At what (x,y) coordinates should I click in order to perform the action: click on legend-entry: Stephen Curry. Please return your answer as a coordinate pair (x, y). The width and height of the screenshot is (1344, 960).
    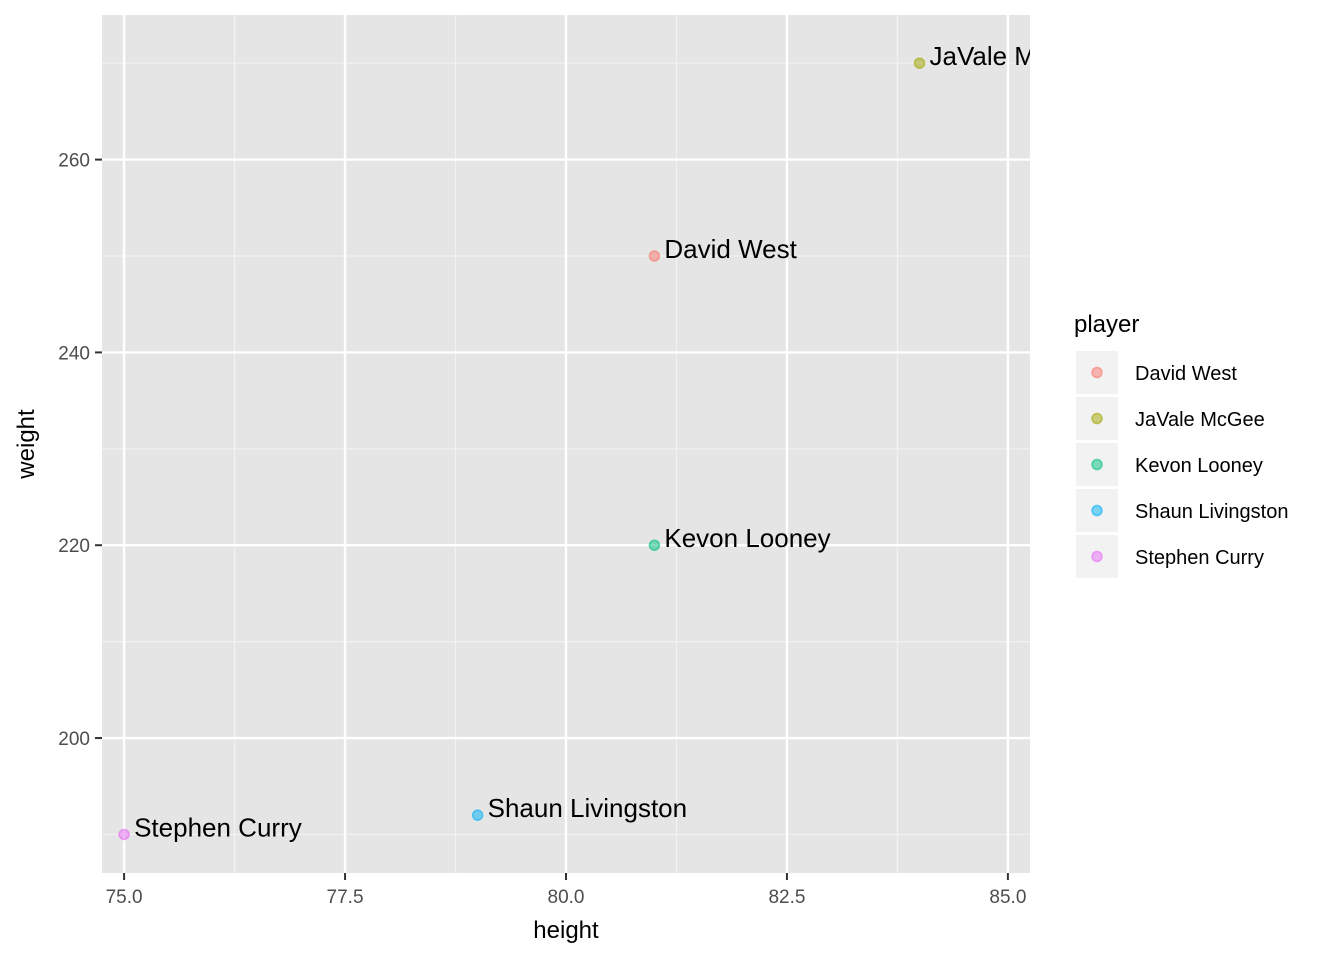
    Looking at the image, I should click on (1199, 558).